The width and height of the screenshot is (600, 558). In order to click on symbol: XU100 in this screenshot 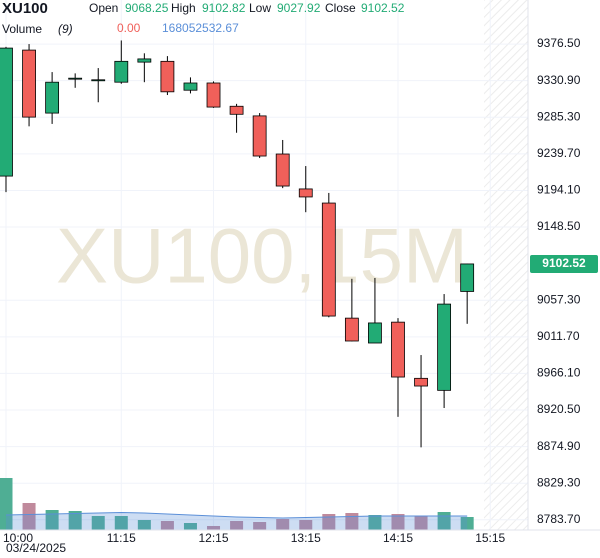, I will do `click(25, 8)`.